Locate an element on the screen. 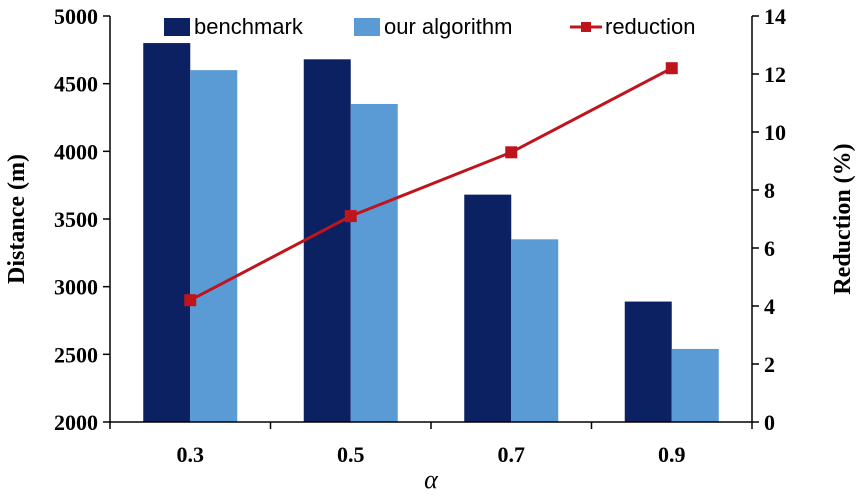 The width and height of the screenshot is (862, 496). y2-tick-label: 12 is located at coordinates (775, 74).